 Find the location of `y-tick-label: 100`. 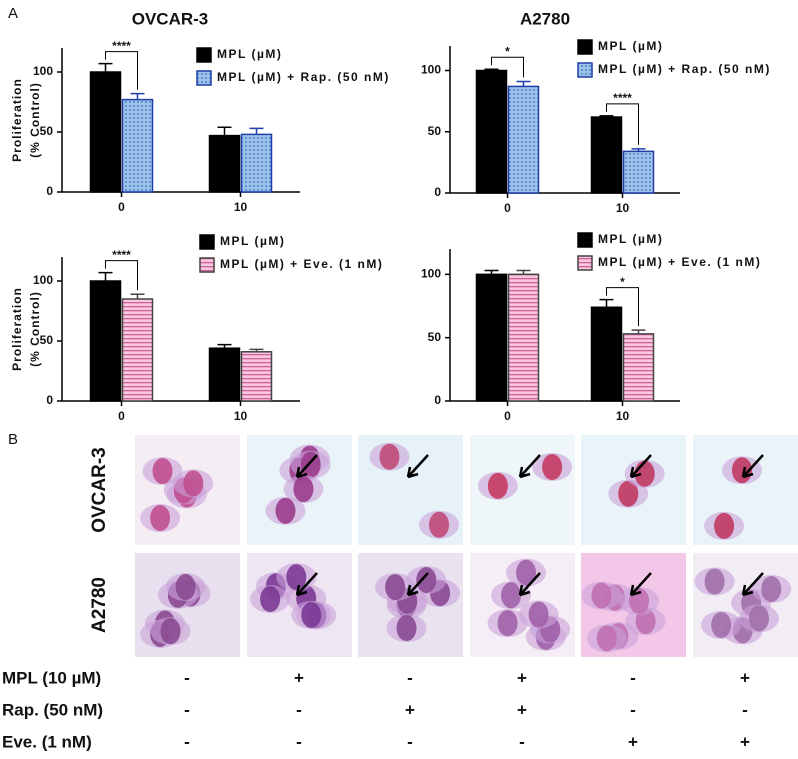

y-tick-label: 100 is located at coordinates (431, 70).